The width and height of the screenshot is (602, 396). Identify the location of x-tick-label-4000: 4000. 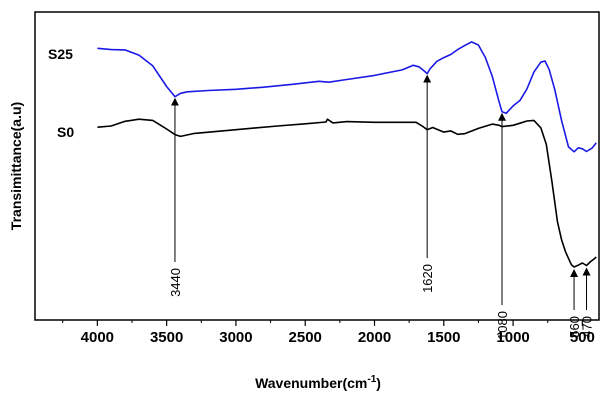
(97, 337).